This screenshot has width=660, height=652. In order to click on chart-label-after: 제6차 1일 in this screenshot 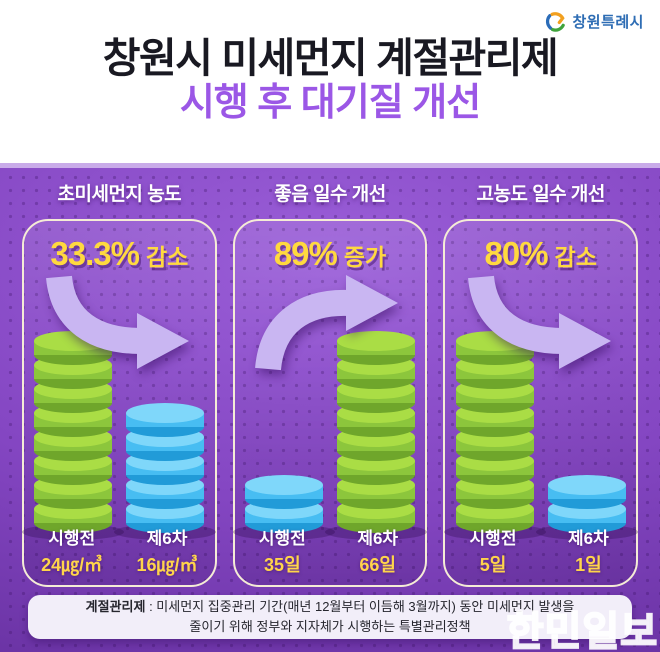, I will do `click(588, 552)`.